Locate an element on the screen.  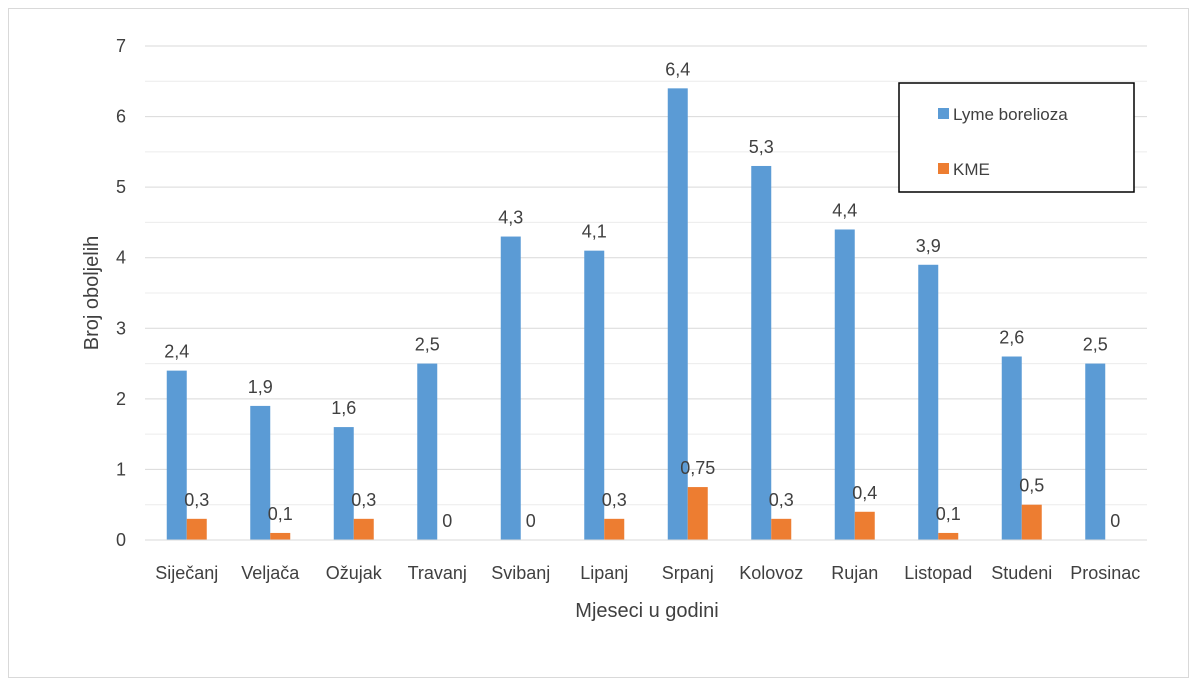
x-category-label: Travanj is located at coordinates (437, 573).